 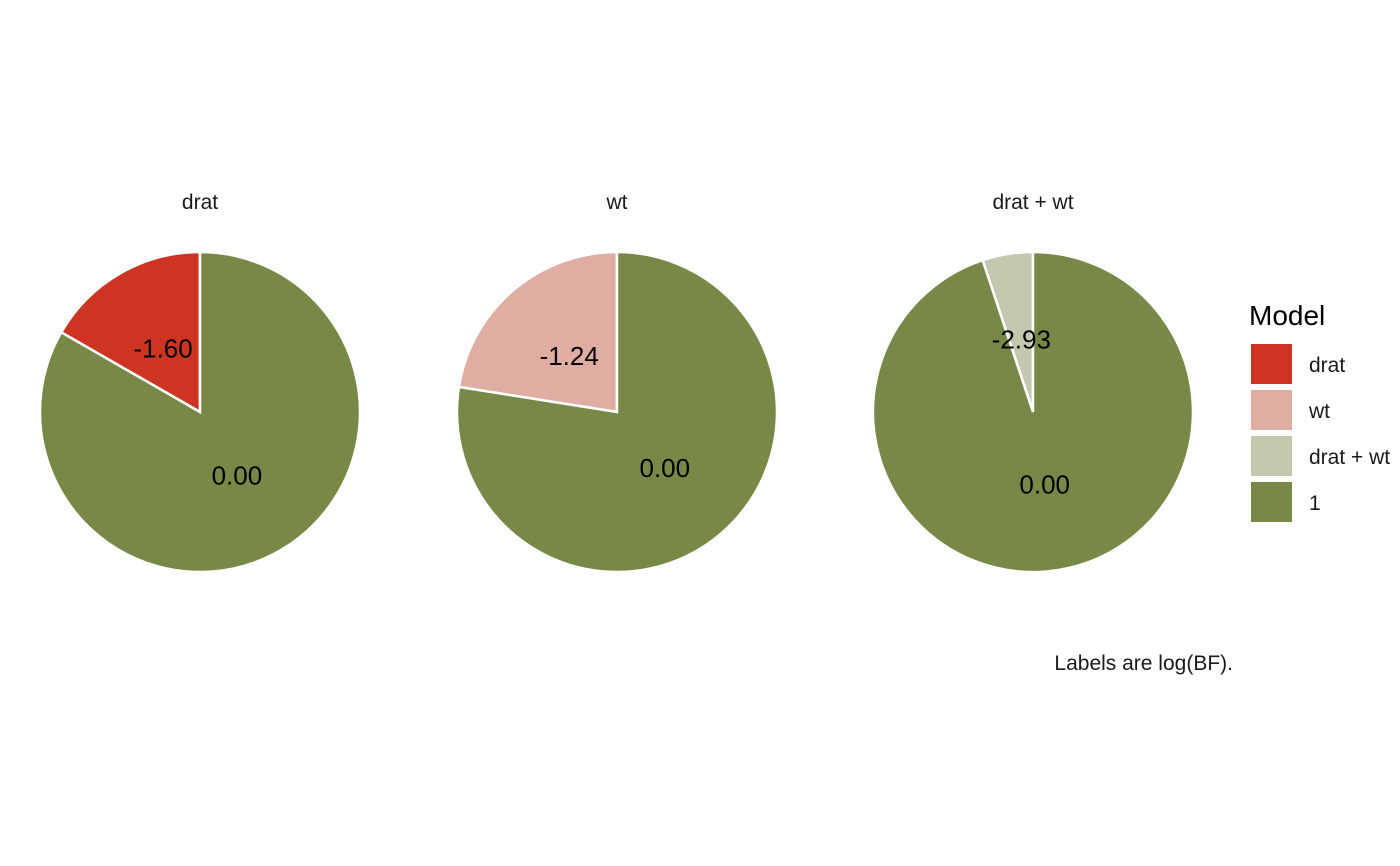 I want to click on slice-value-label: -2.93, so click(x=1021, y=339).